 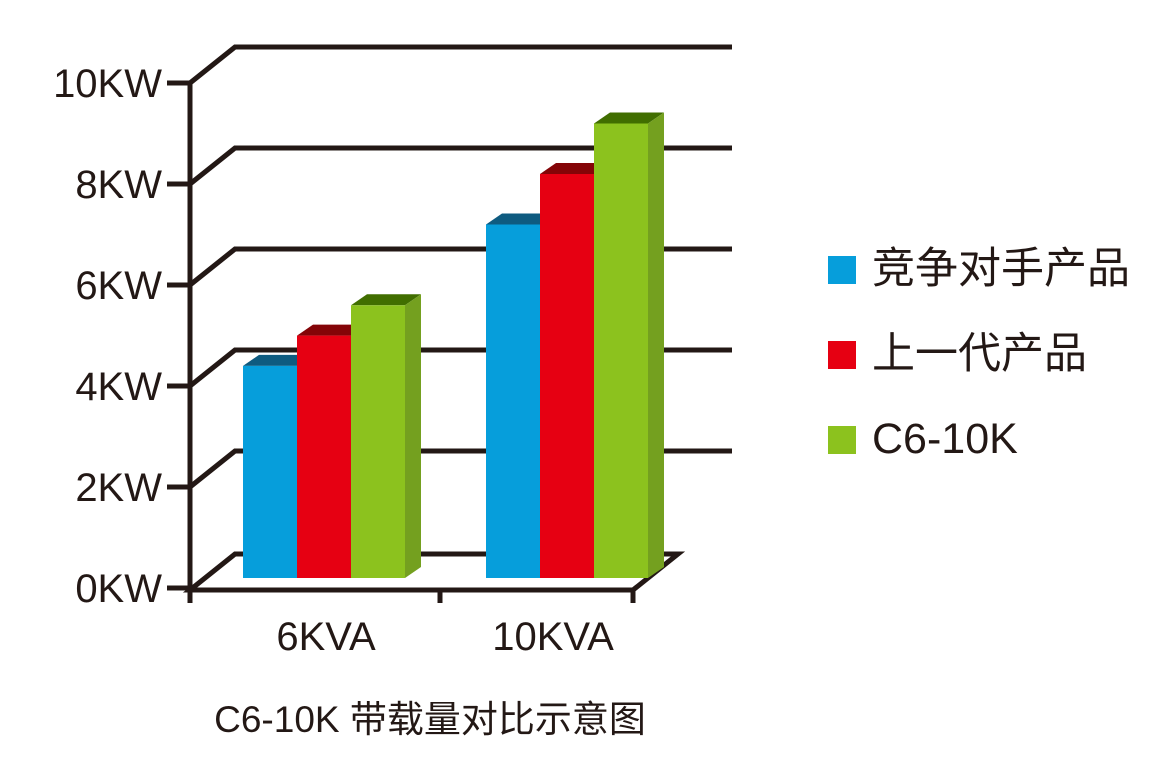 I want to click on legend-item-c6-10k: C6-10K, so click(x=979, y=439).